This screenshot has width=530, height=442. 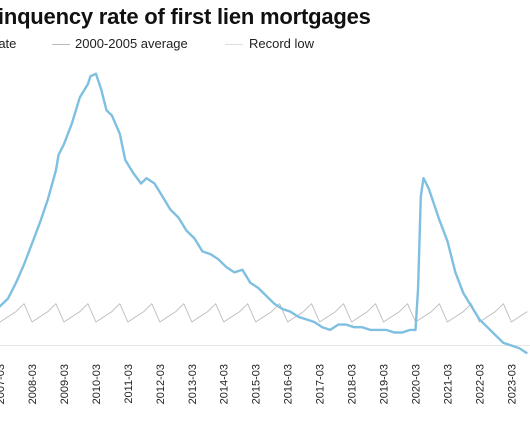 I want to click on chart-legend: rate 2000-2005 average Record low, so click(x=265, y=45).